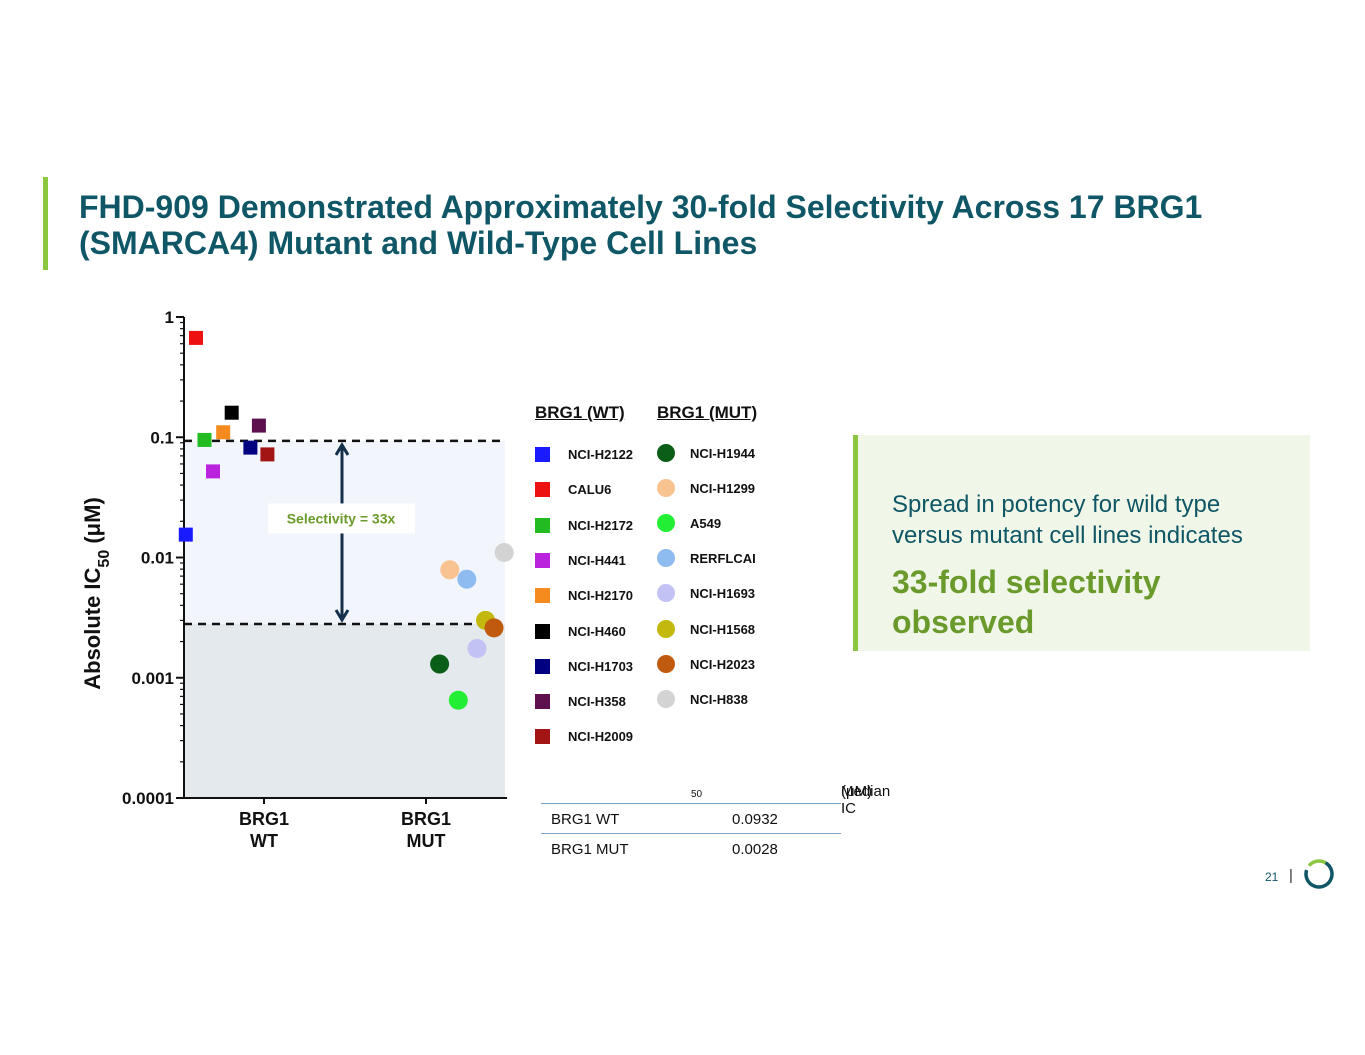 The image size is (1365, 1055). What do you see at coordinates (723, 664) in the screenshot?
I see `legend-label: NCI-H2023` at bounding box center [723, 664].